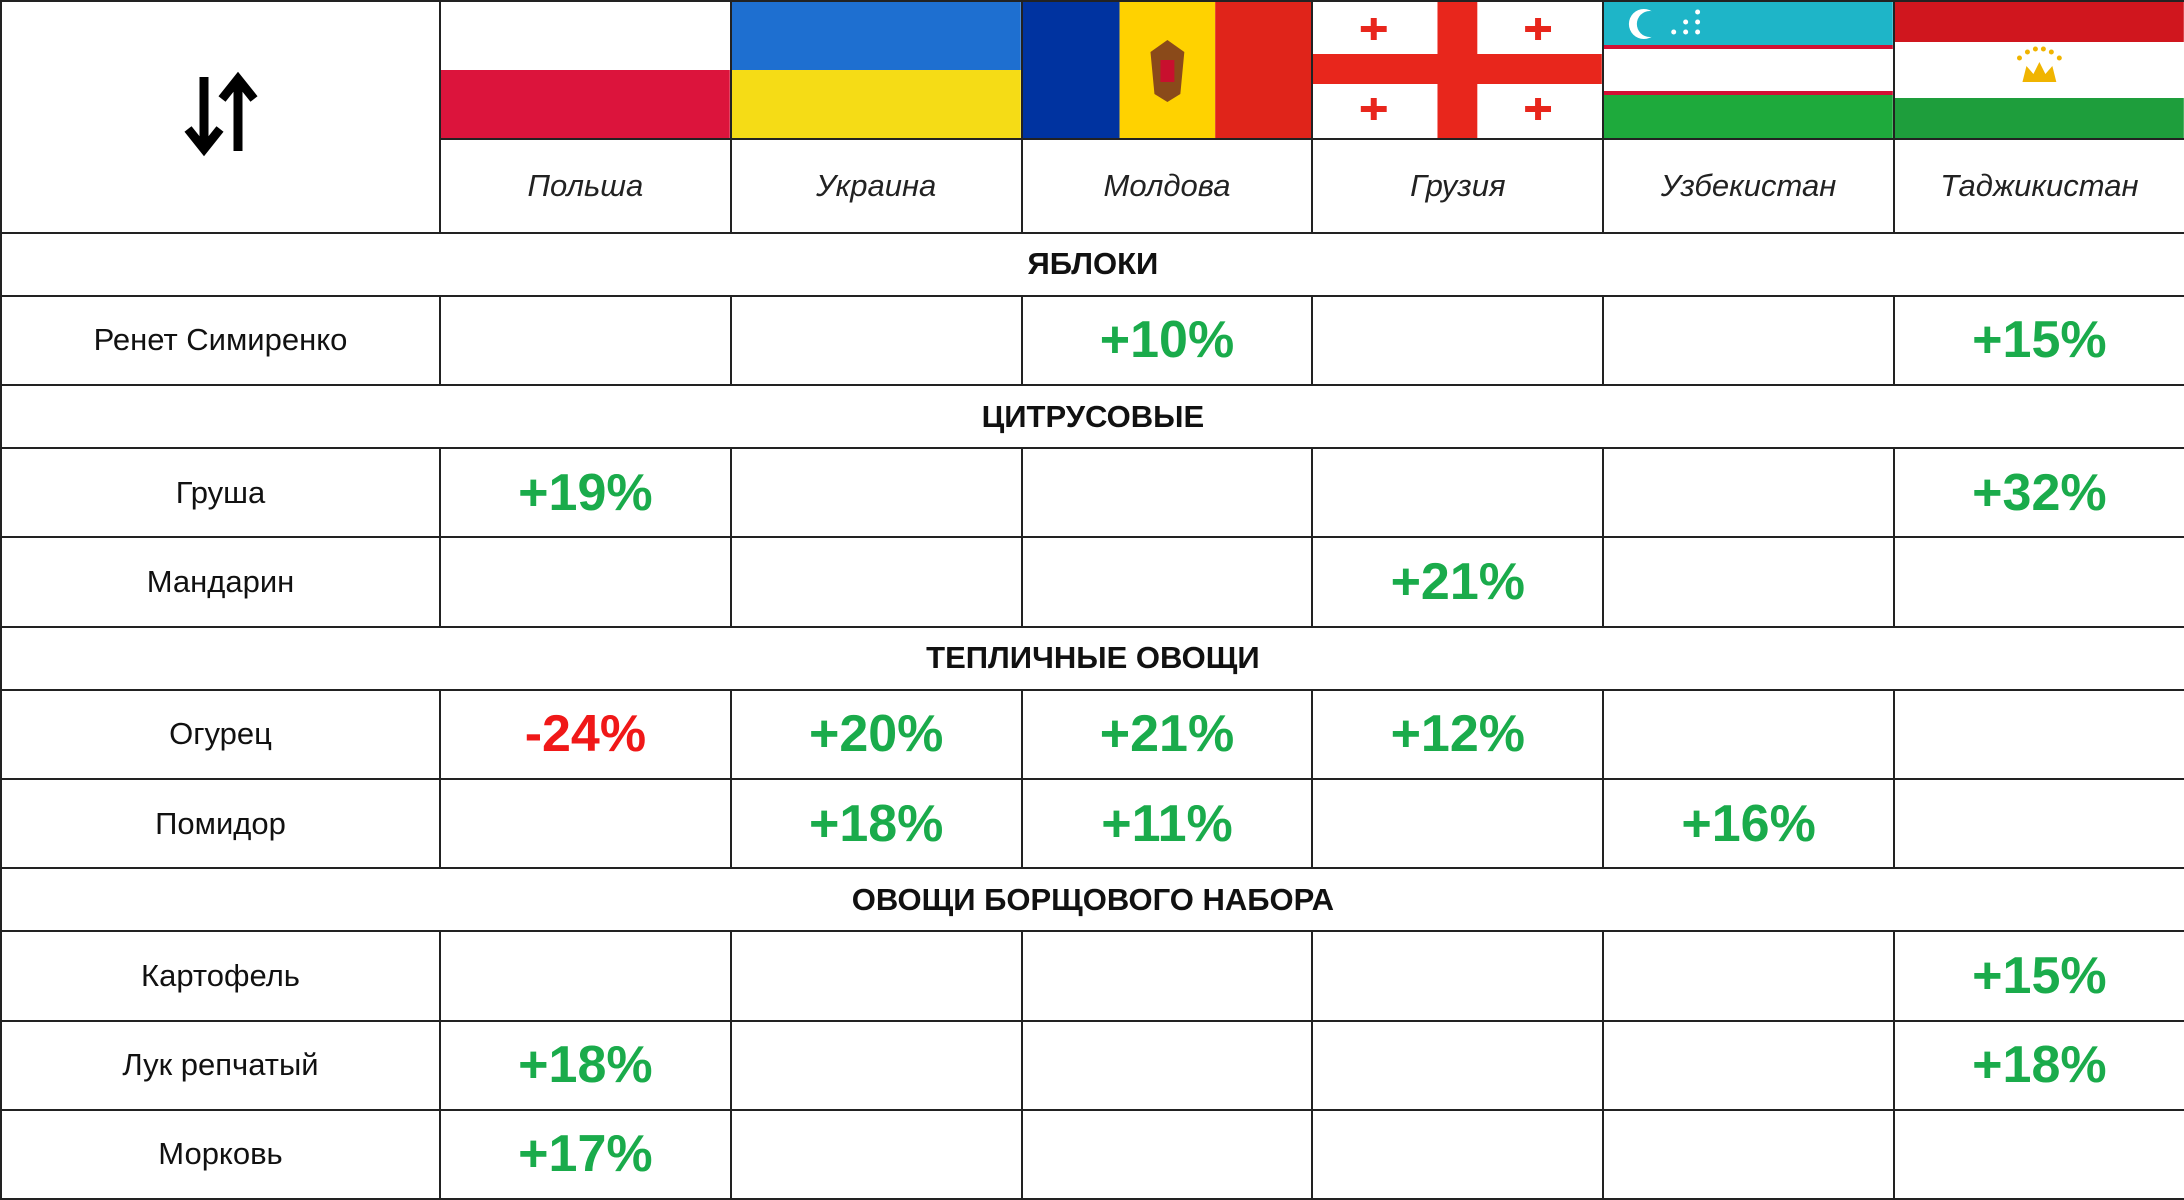 This screenshot has height=1200, width=2184. I want to click on sort-icon-cell, so click(220, 117).